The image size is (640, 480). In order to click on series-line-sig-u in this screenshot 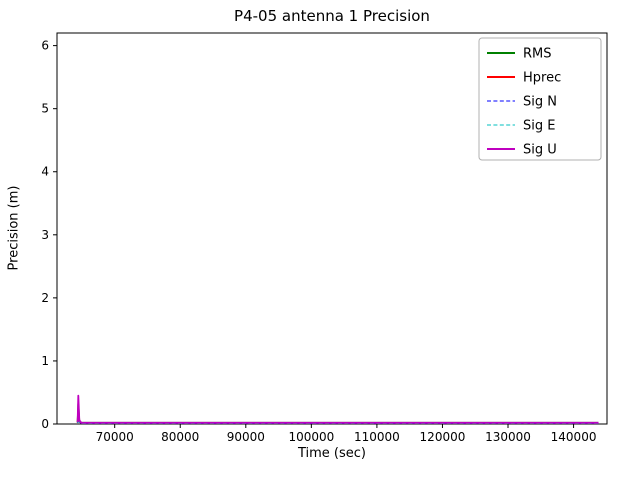, I will do `click(337, 409)`.